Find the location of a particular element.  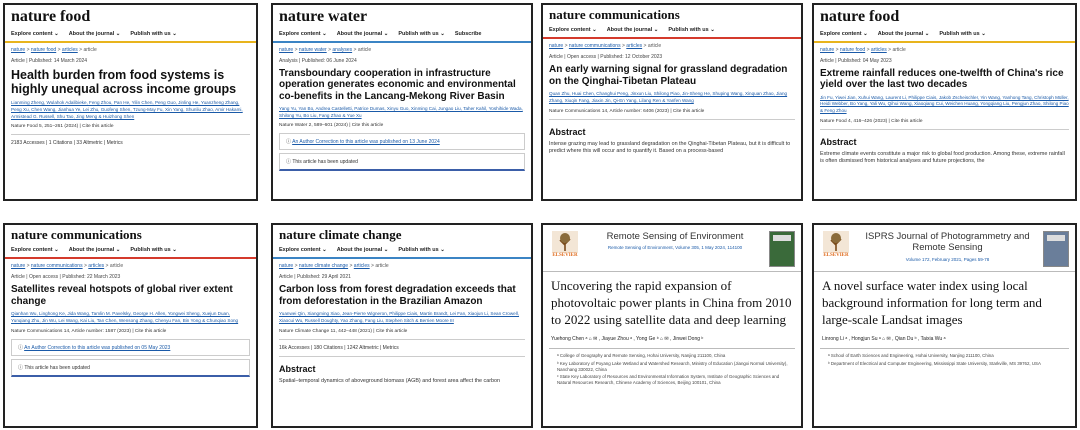

journal-logo: nature water is located at coordinates (323, 16).